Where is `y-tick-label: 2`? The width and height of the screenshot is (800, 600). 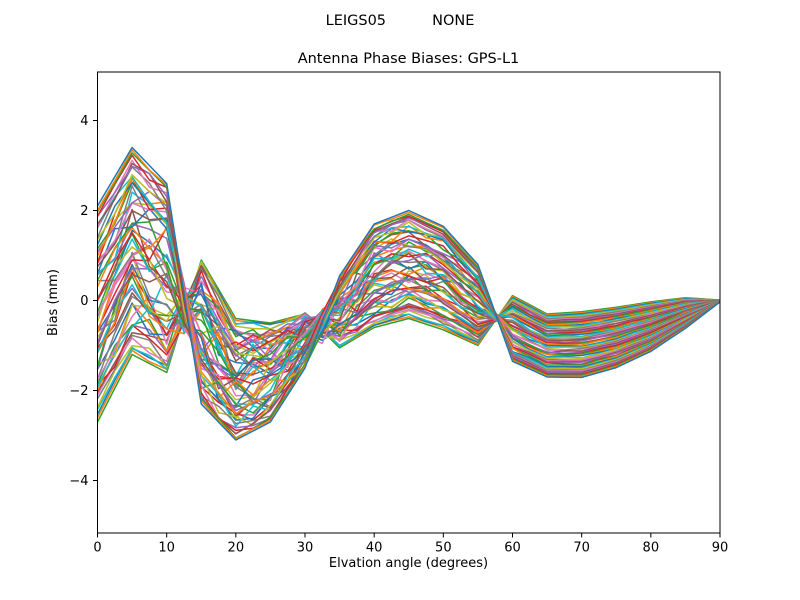 y-tick-label: 2 is located at coordinates (84, 211).